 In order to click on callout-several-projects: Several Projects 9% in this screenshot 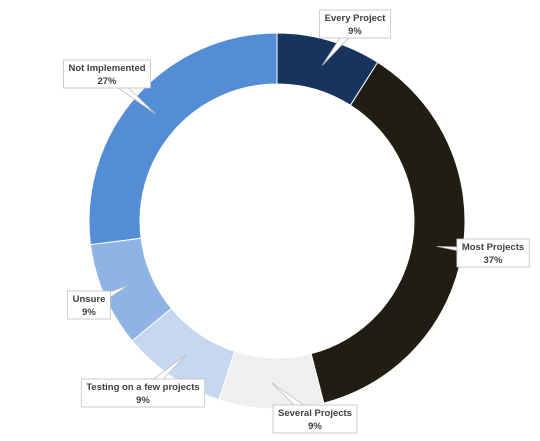, I will do `click(314, 408)`.